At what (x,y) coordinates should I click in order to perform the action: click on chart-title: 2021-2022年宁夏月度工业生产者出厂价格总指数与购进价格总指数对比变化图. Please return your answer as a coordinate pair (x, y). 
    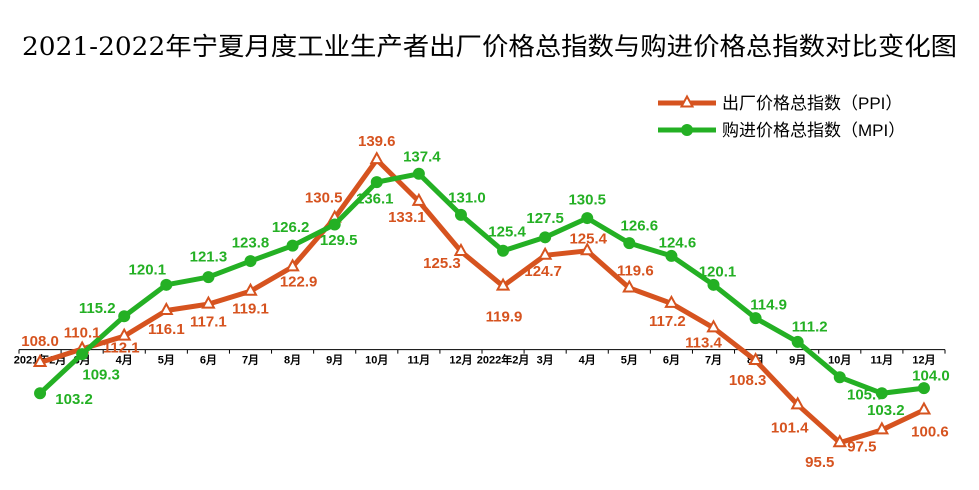
    Looking at the image, I should click on (489, 46).